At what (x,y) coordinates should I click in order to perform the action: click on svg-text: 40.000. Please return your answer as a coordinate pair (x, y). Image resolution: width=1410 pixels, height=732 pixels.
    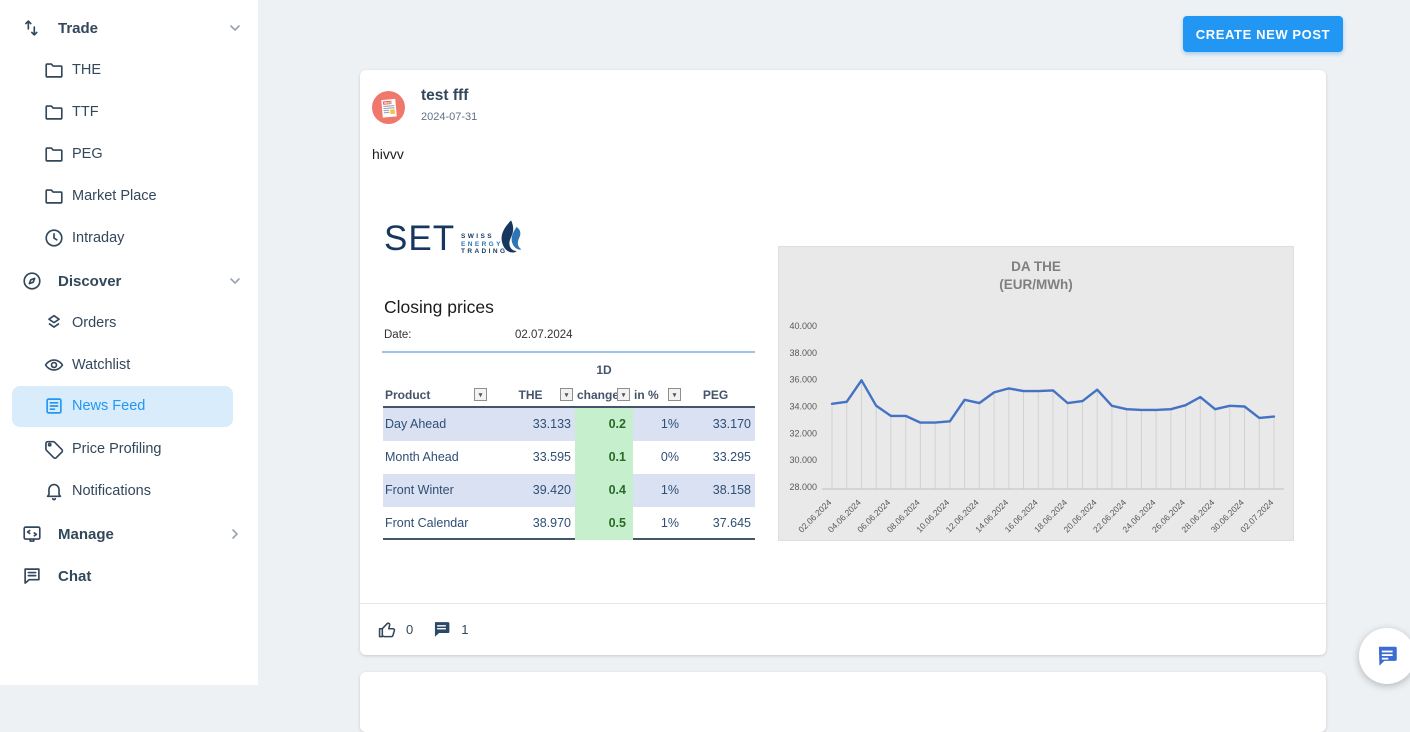
    Looking at the image, I should click on (803, 326).